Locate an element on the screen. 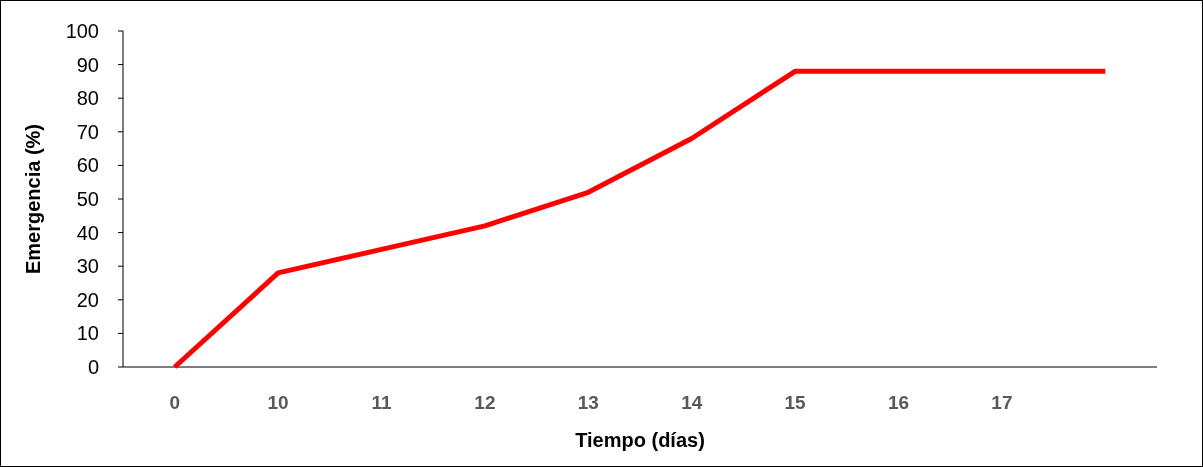 The height and width of the screenshot is (467, 1203). y-tick-label: 80 is located at coordinates (87, 98).